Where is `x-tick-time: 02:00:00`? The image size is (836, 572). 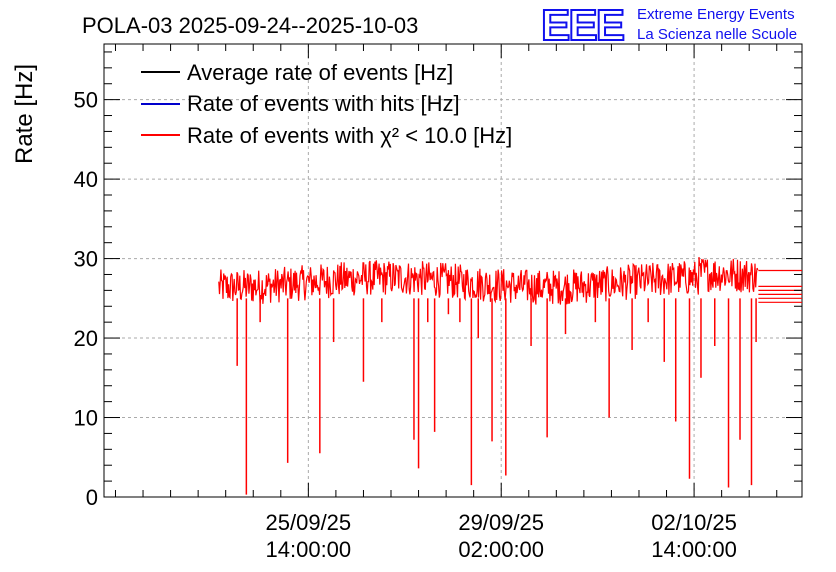 x-tick-time: 02:00:00 is located at coordinates (501, 549).